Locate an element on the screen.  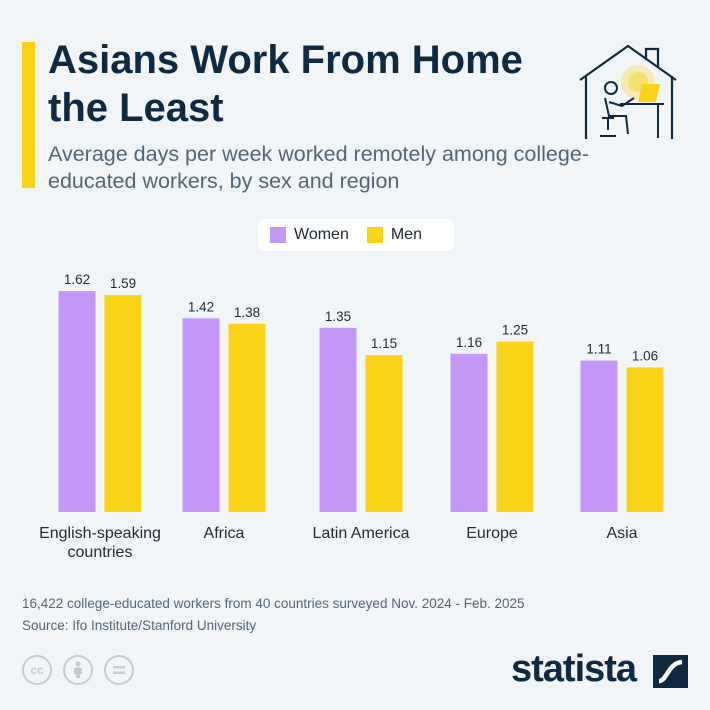
legend-label-men: Men is located at coordinates (406, 234).